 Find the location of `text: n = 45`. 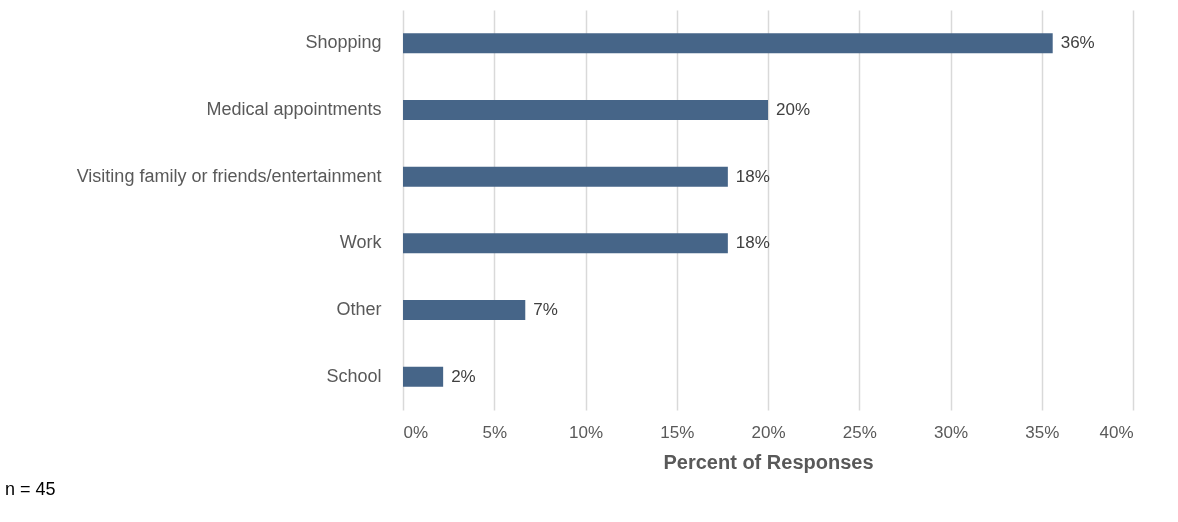

text: n = 45 is located at coordinates (30, 489).